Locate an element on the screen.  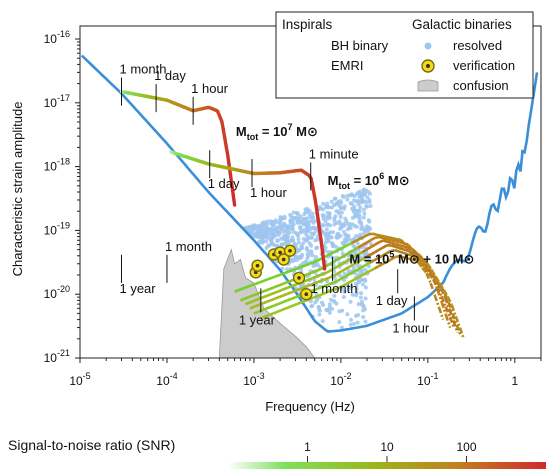
snr-colorbar-ticks: 1 10 100 is located at coordinates (390, 451).